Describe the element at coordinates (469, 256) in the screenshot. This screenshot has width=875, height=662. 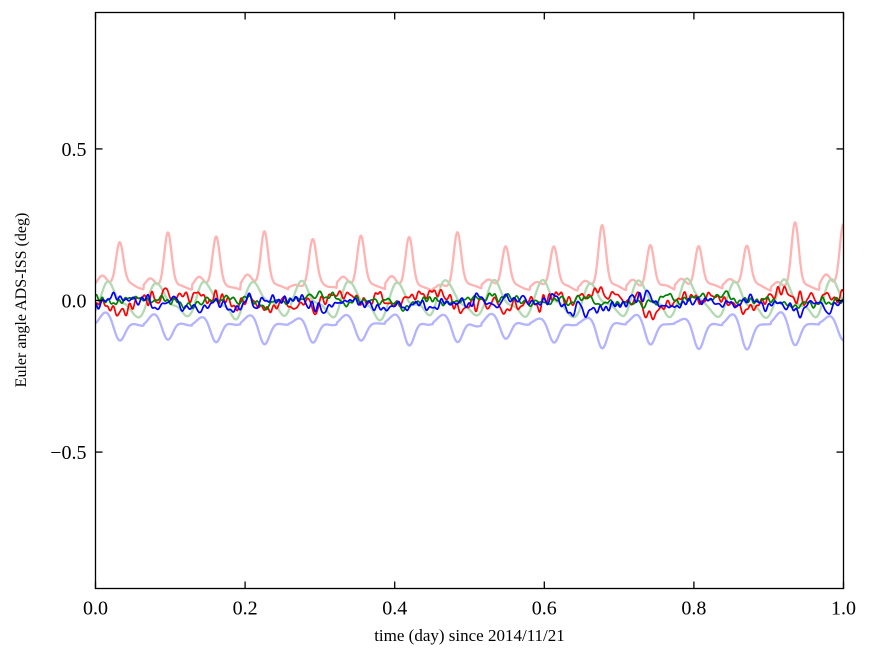
I see `series-pale-red` at that location.